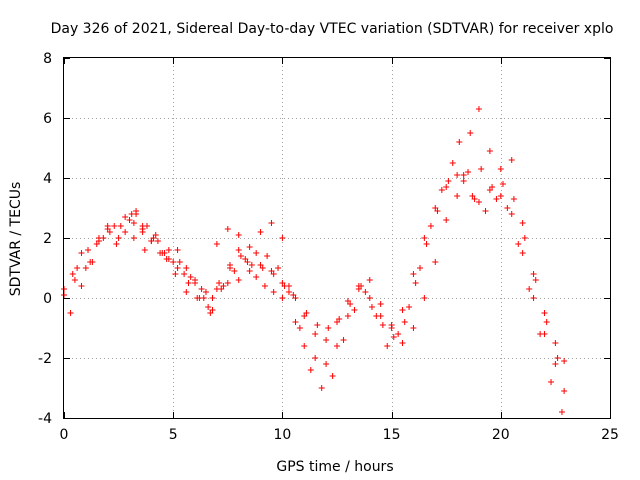  I want to click on y-tick-label: 4, so click(47, 179).